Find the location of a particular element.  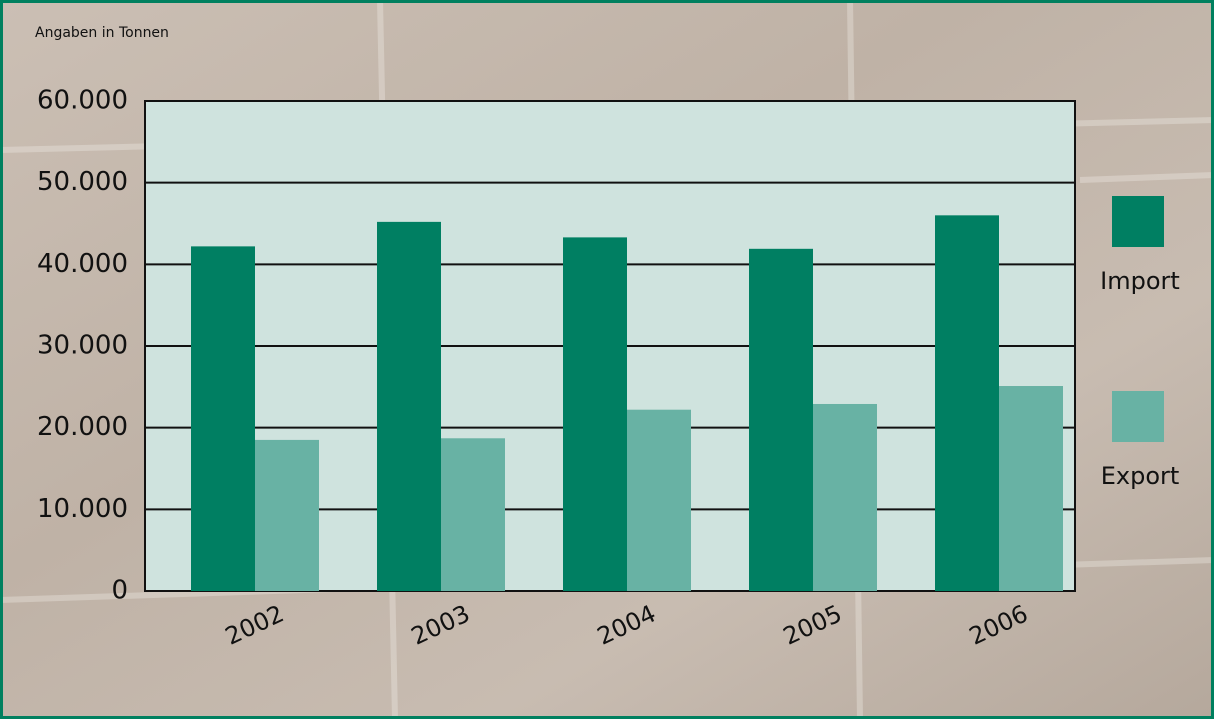

legend-label: Import is located at coordinates (1140, 281).